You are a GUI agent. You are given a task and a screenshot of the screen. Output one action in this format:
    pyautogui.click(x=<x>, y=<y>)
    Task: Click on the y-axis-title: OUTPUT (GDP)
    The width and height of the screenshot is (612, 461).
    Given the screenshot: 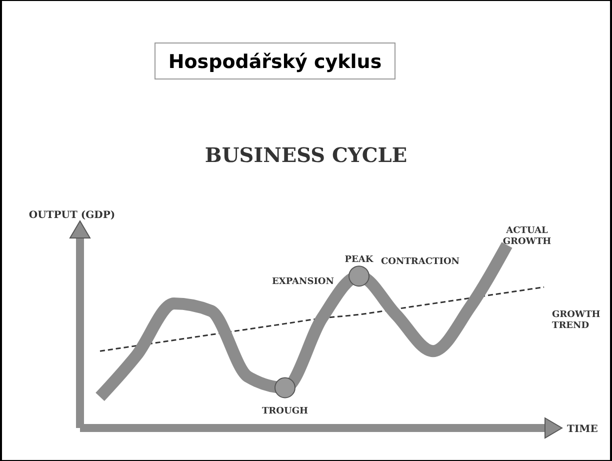 What is the action you would take?
    pyautogui.click(x=72, y=215)
    